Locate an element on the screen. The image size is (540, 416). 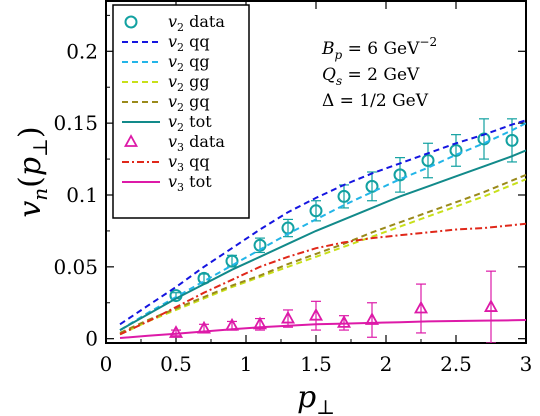
x-axis-label: p⊥ is located at coordinates (316, 398).